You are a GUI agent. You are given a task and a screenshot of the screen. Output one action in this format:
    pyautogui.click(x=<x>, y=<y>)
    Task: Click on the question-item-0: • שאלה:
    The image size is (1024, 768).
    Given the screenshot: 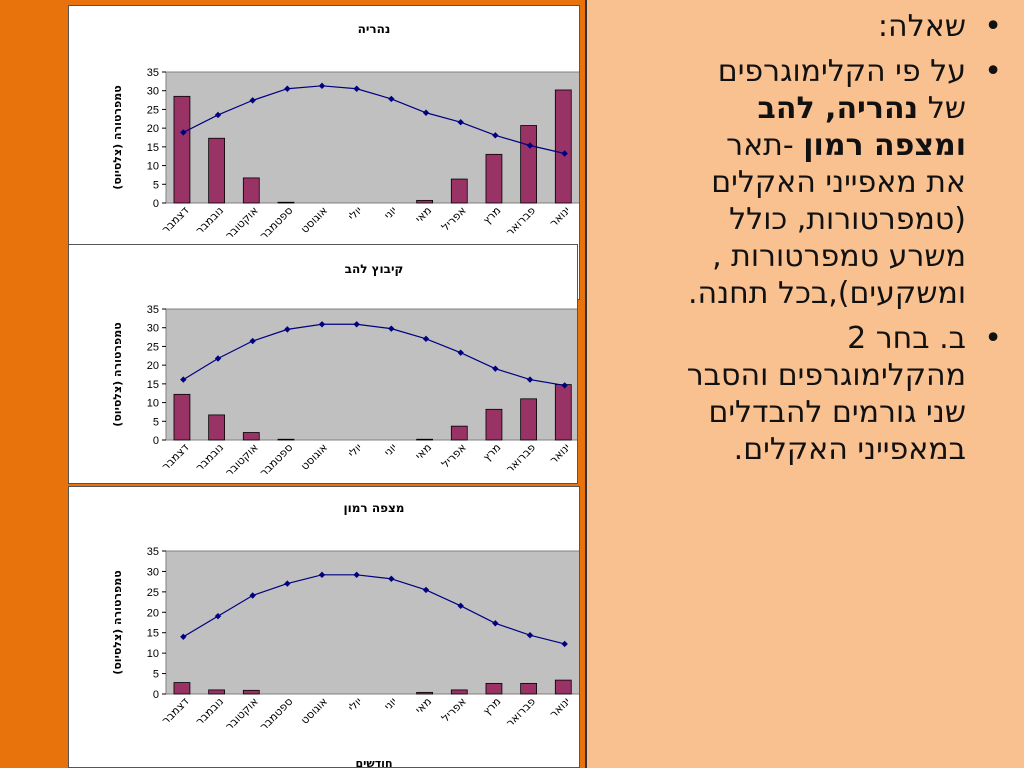 What is the action you would take?
    pyautogui.click(x=801, y=26)
    